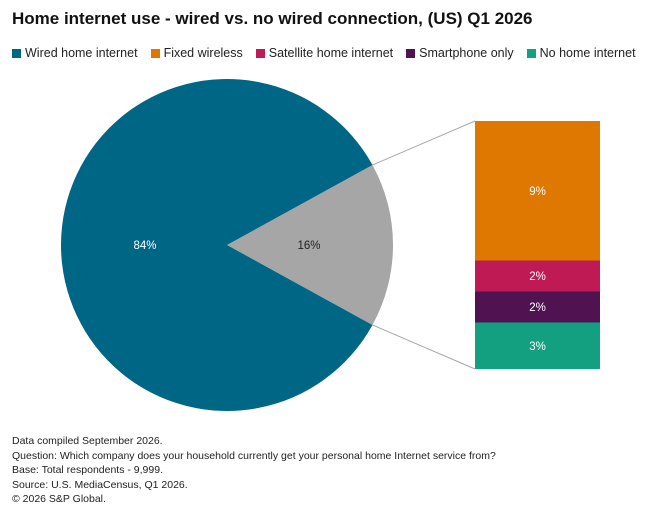 The image size is (660, 517). I want to click on legend-item-fixed-wireless: Fixed wireless, so click(196, 53).